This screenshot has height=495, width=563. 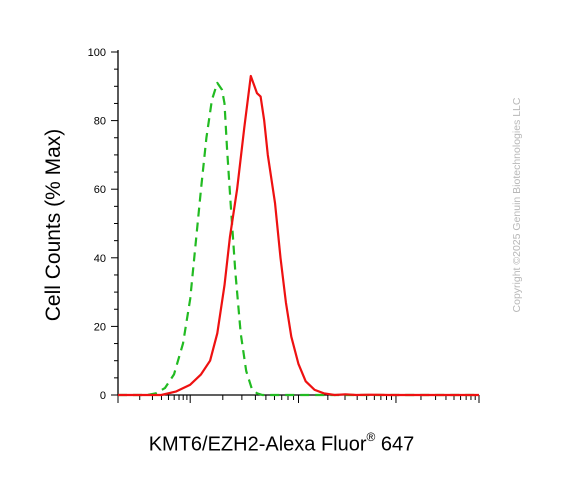 What do you see at coordinates (103, 396) in the screenshot?
I see `y-tick-label: 0` at bounding box center [103, 396].